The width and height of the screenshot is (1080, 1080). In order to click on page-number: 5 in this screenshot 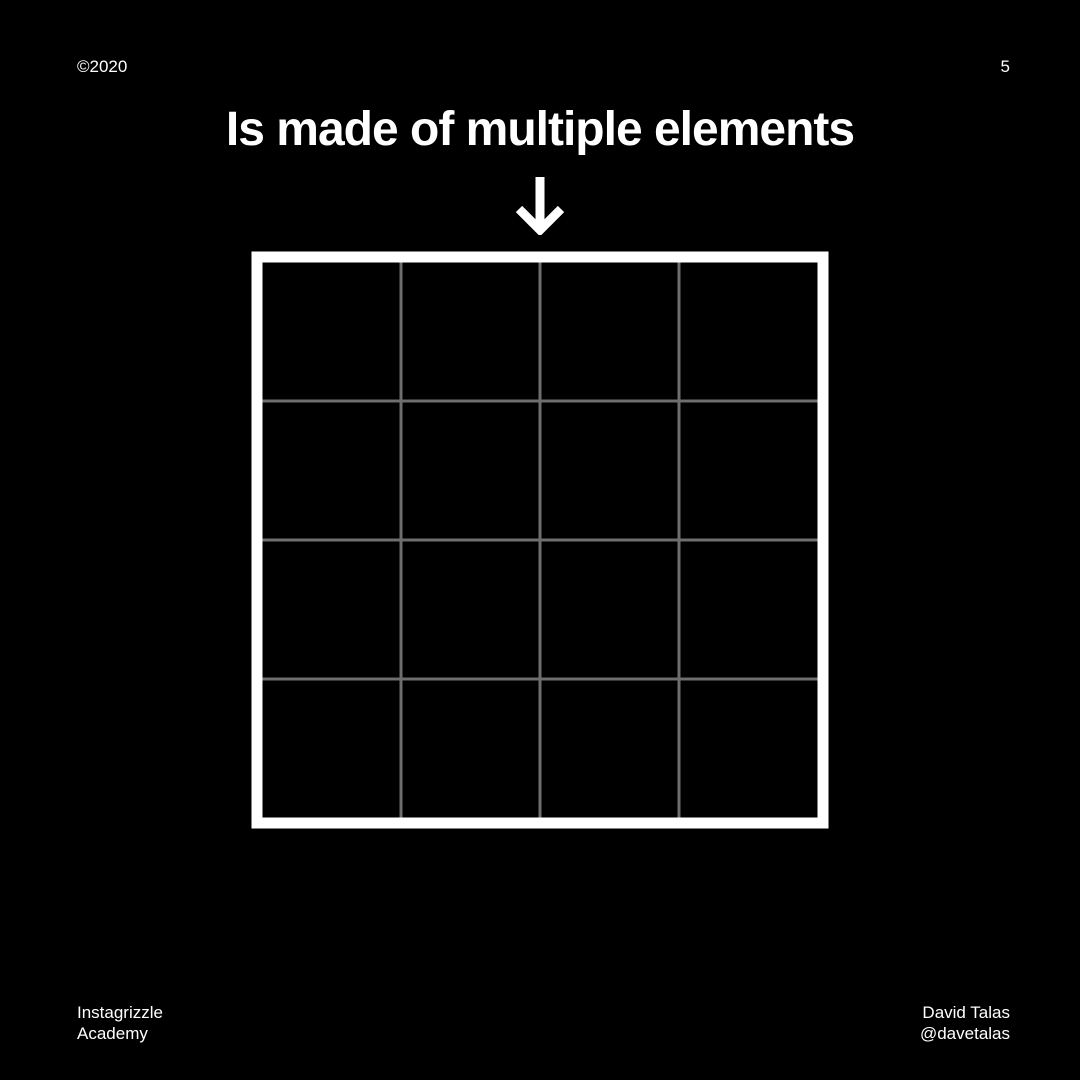, I will do `click(1005, 66)`.